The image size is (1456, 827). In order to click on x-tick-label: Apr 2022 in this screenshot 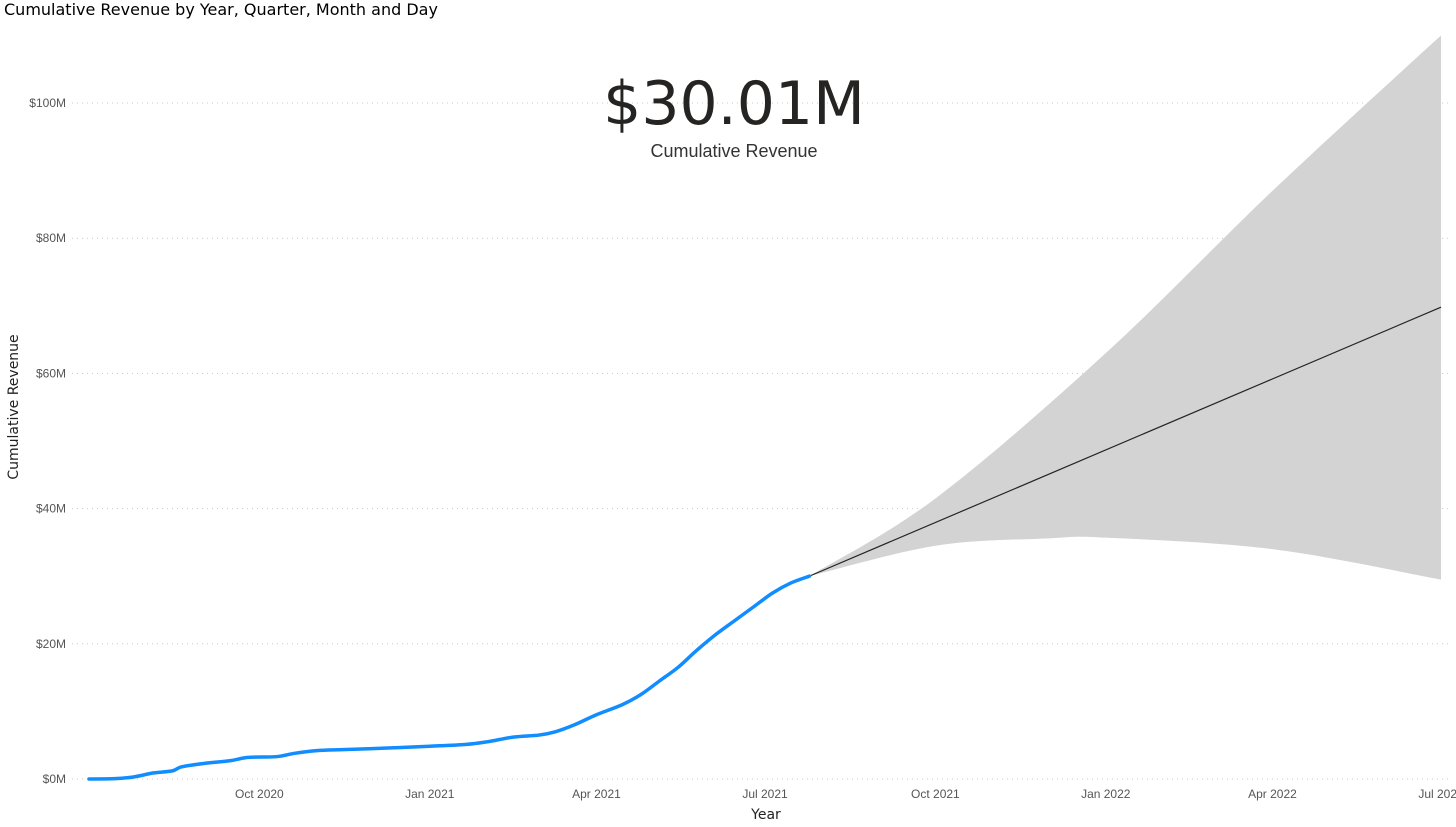, I will do `click(1272, 794)`.